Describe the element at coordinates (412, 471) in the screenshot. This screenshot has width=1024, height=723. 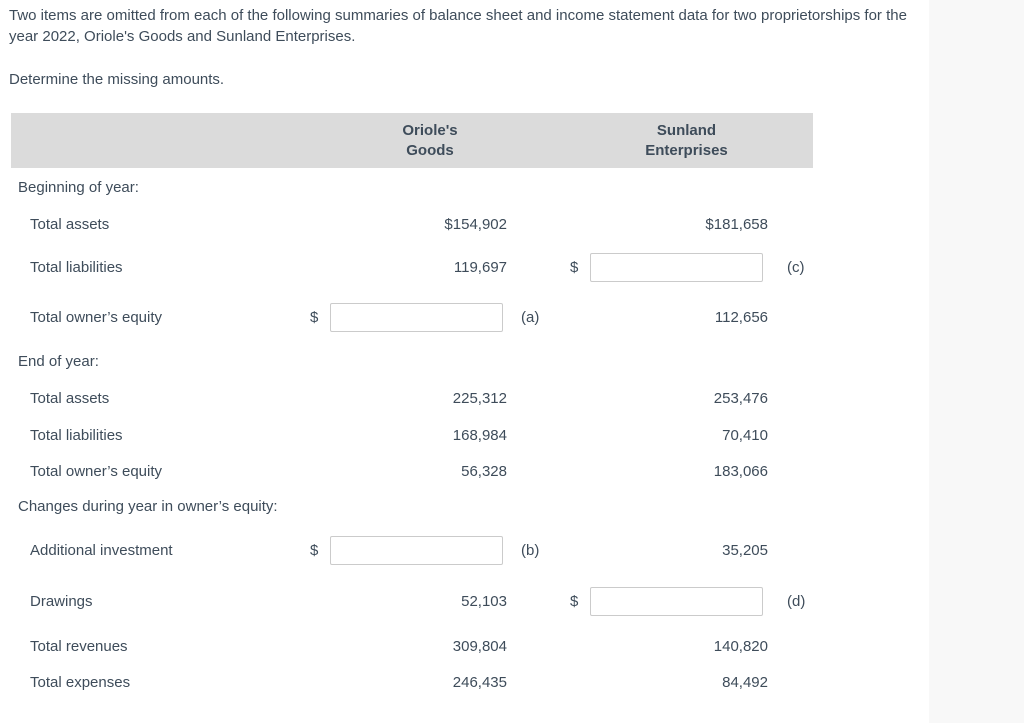
I see `table-row-total-owners-equity-end: Total owner’s equity 56,328 183,066` at that location.